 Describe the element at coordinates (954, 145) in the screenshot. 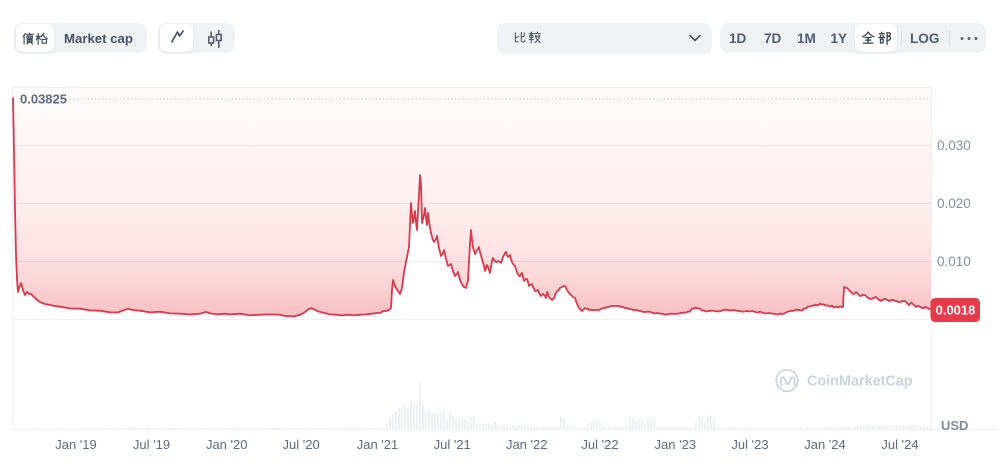

I see `svg-text: 0.030` at that location.